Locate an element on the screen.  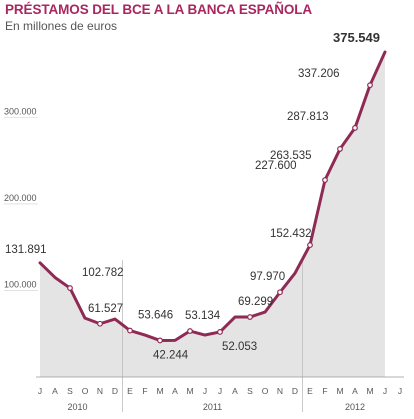
data-label: 61.527 is located at coordinates (105, 309).